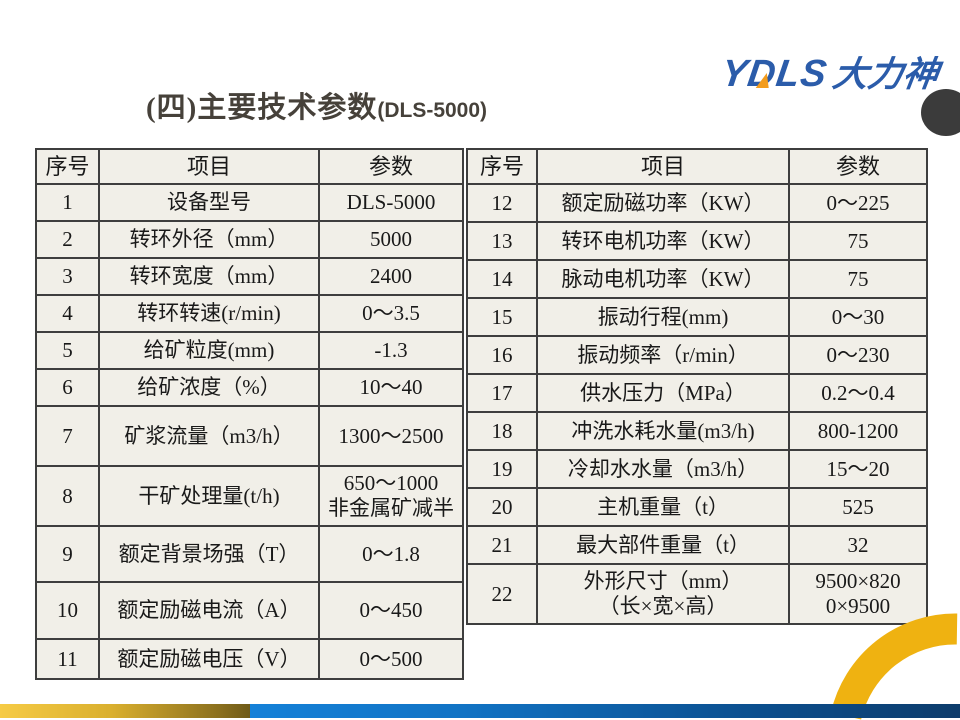  I want to click on footer-bar-blue, so click(605, 711).